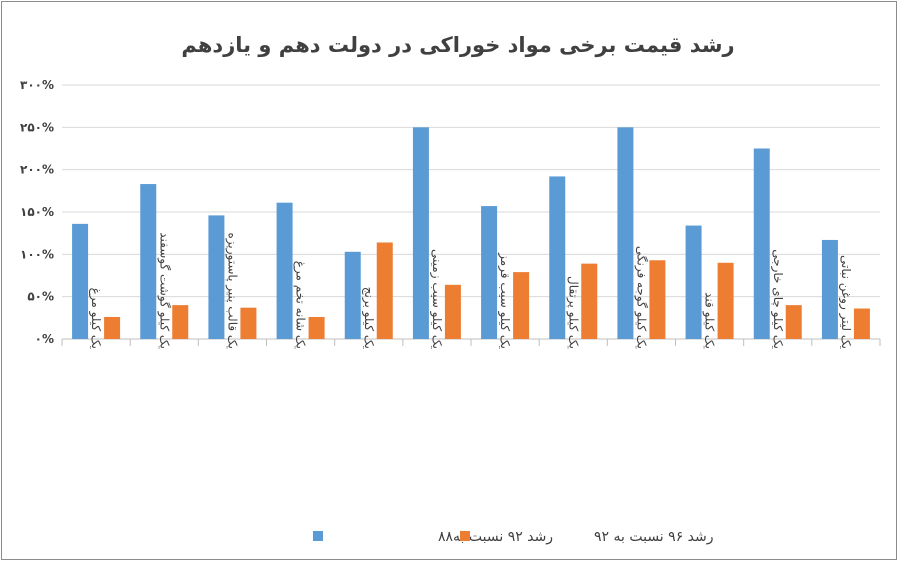 The height and width of the screenshot is (563, 900). I want to click on x-tick-label: یک کیلو مرغ, so click(95, 318).